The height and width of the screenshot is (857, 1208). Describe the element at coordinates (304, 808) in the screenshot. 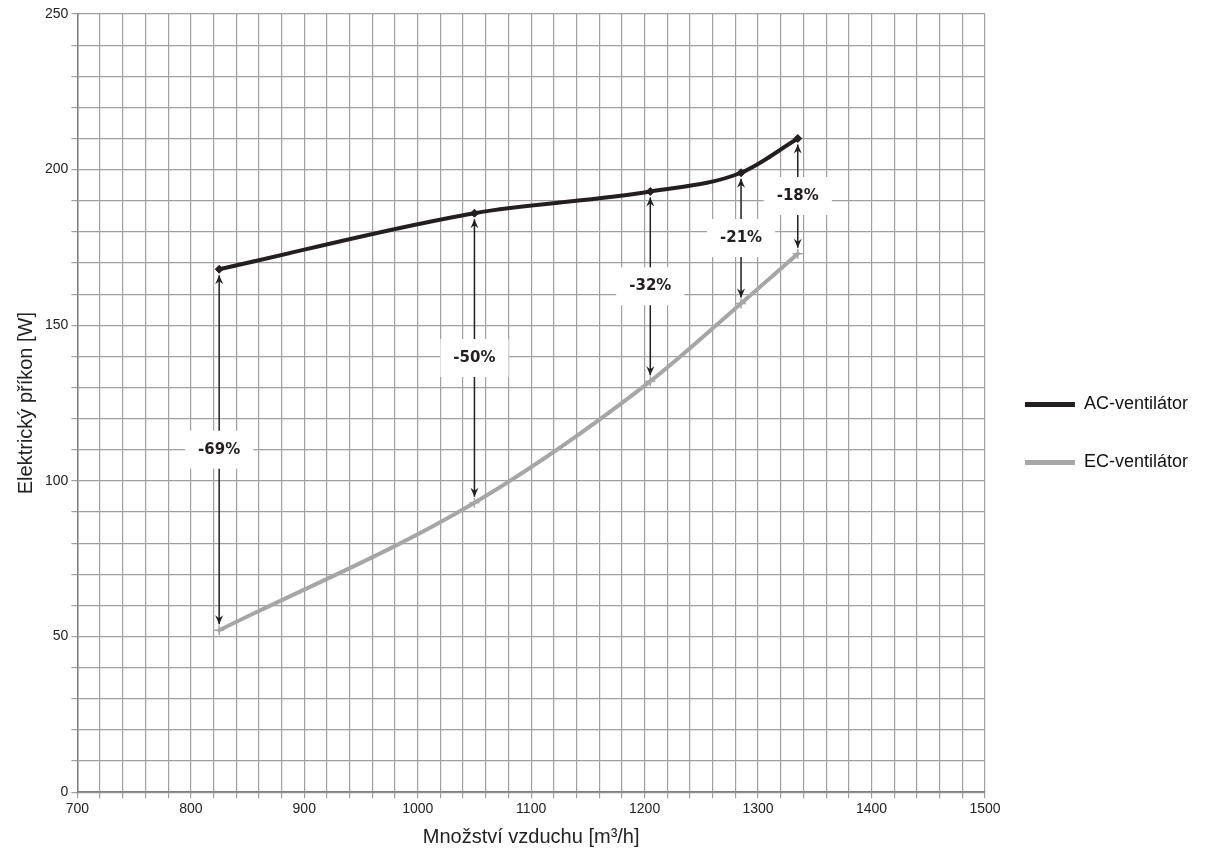

I see `x-tick-label: 900` at that location.